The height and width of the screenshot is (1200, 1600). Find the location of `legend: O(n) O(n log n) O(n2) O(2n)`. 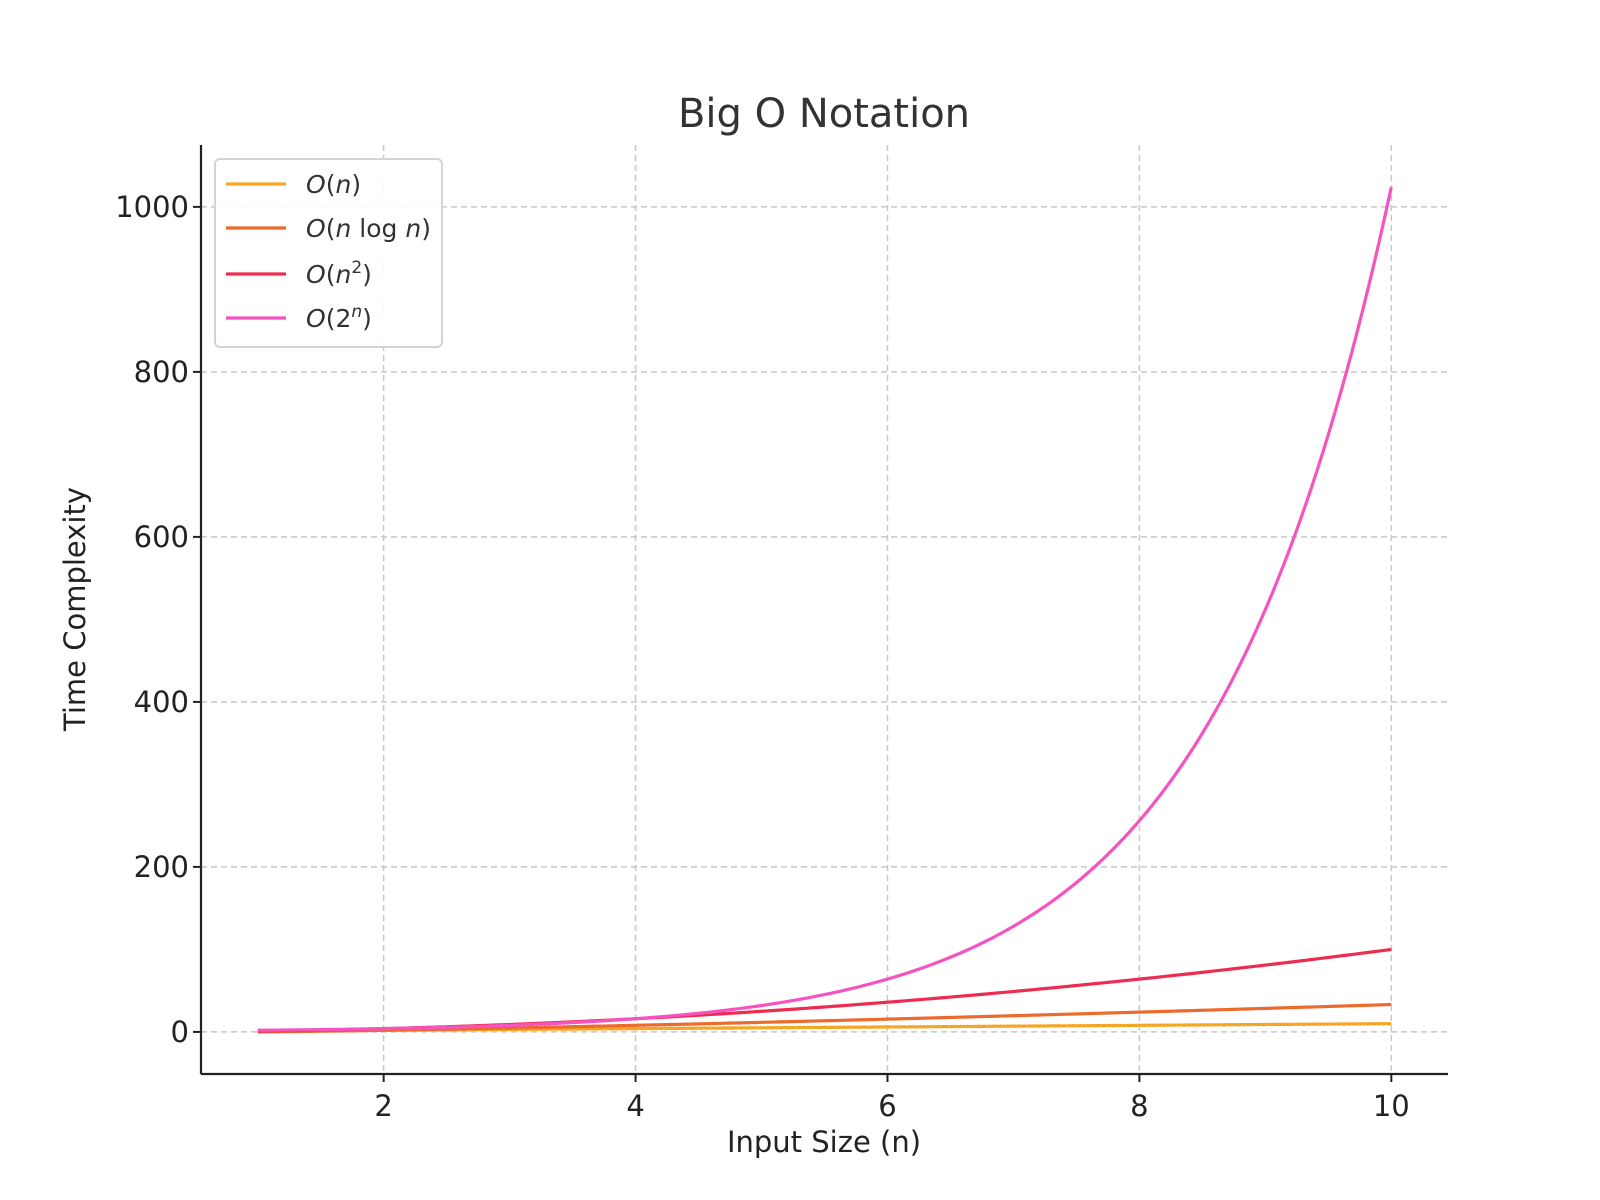

legend: O(n) O(n log n) O(n2) O(2n) is located at coordinates (328, 253).